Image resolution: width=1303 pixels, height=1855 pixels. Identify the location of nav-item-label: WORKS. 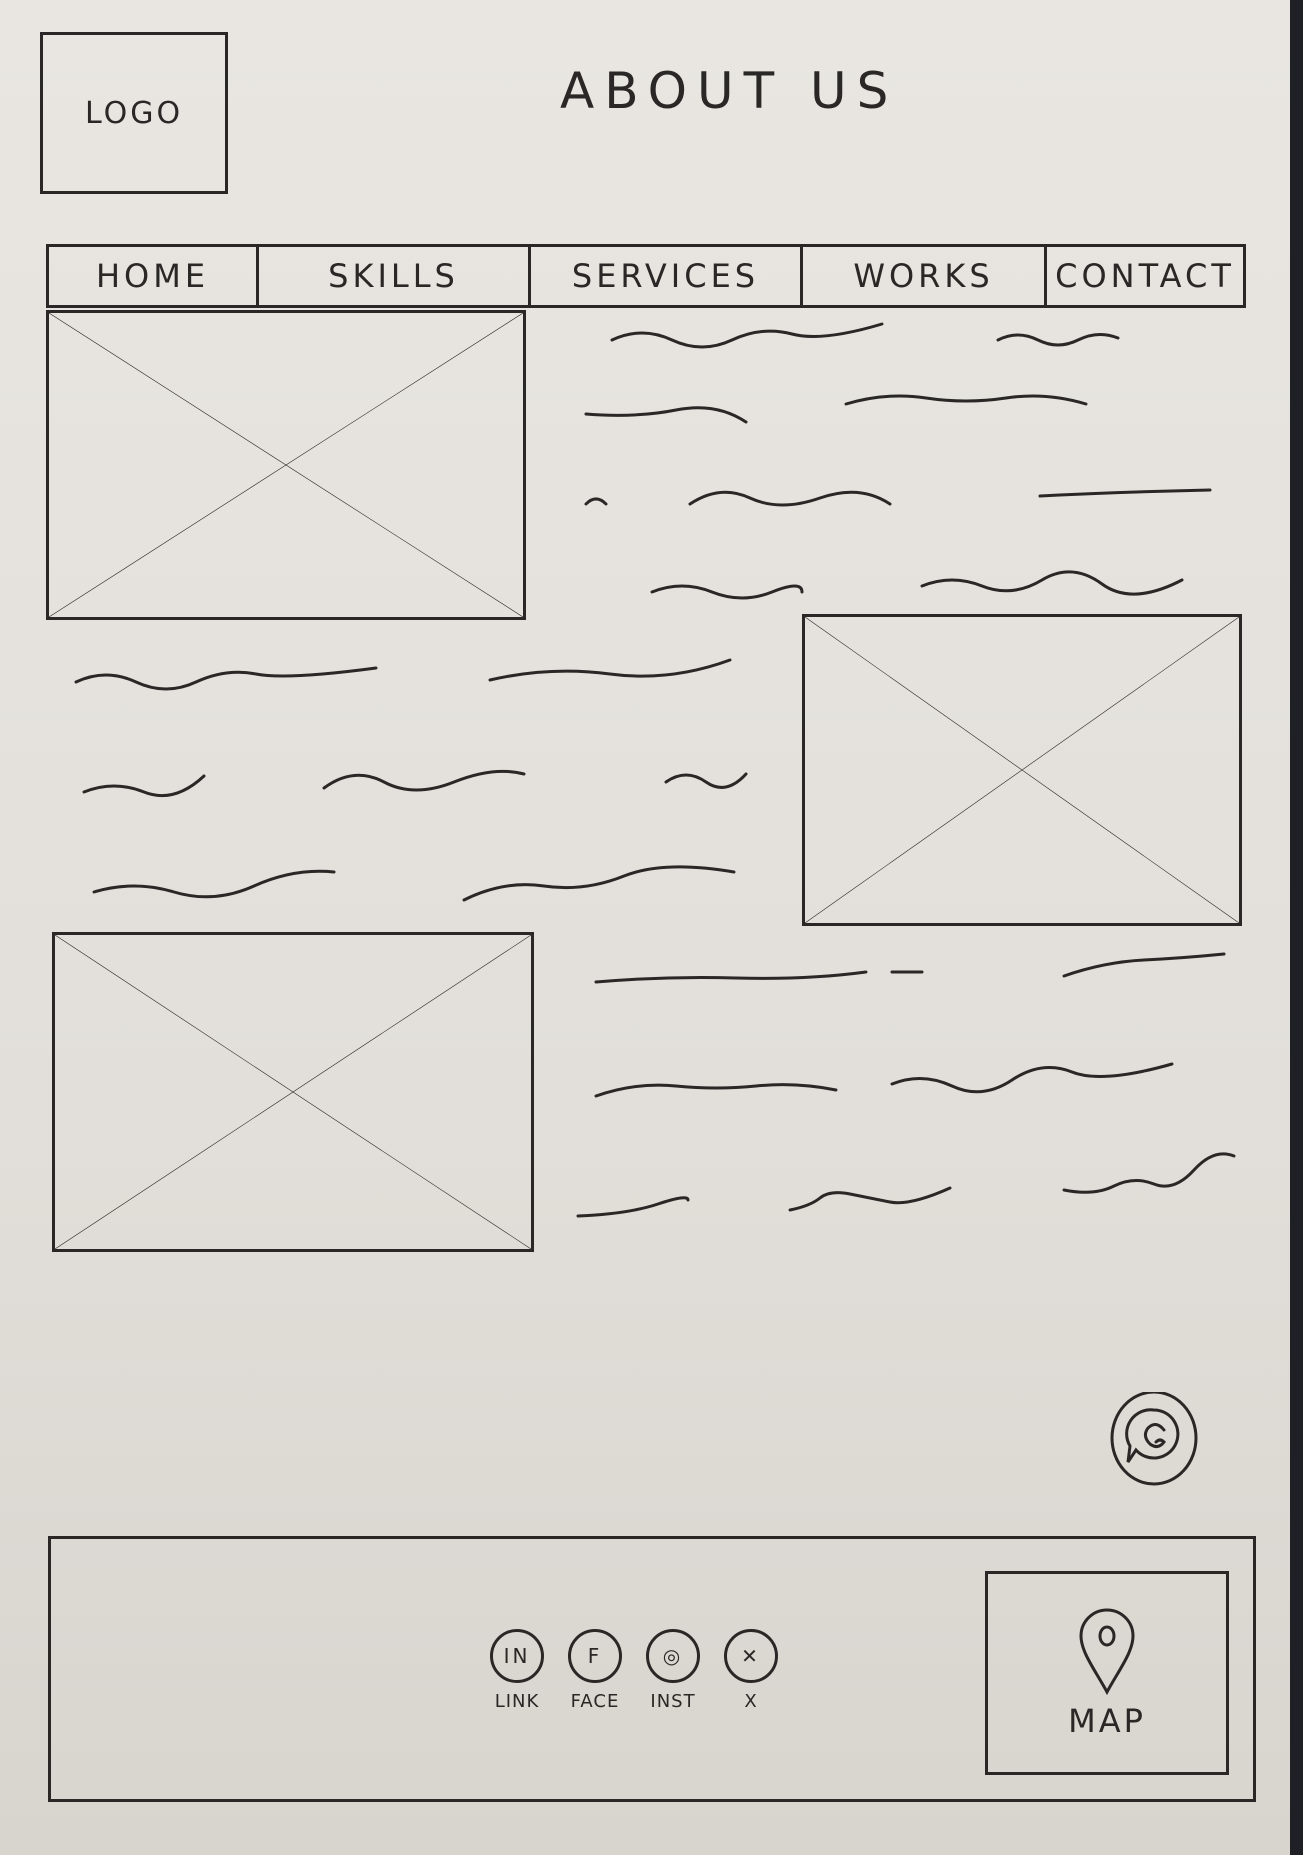
(923, 276).